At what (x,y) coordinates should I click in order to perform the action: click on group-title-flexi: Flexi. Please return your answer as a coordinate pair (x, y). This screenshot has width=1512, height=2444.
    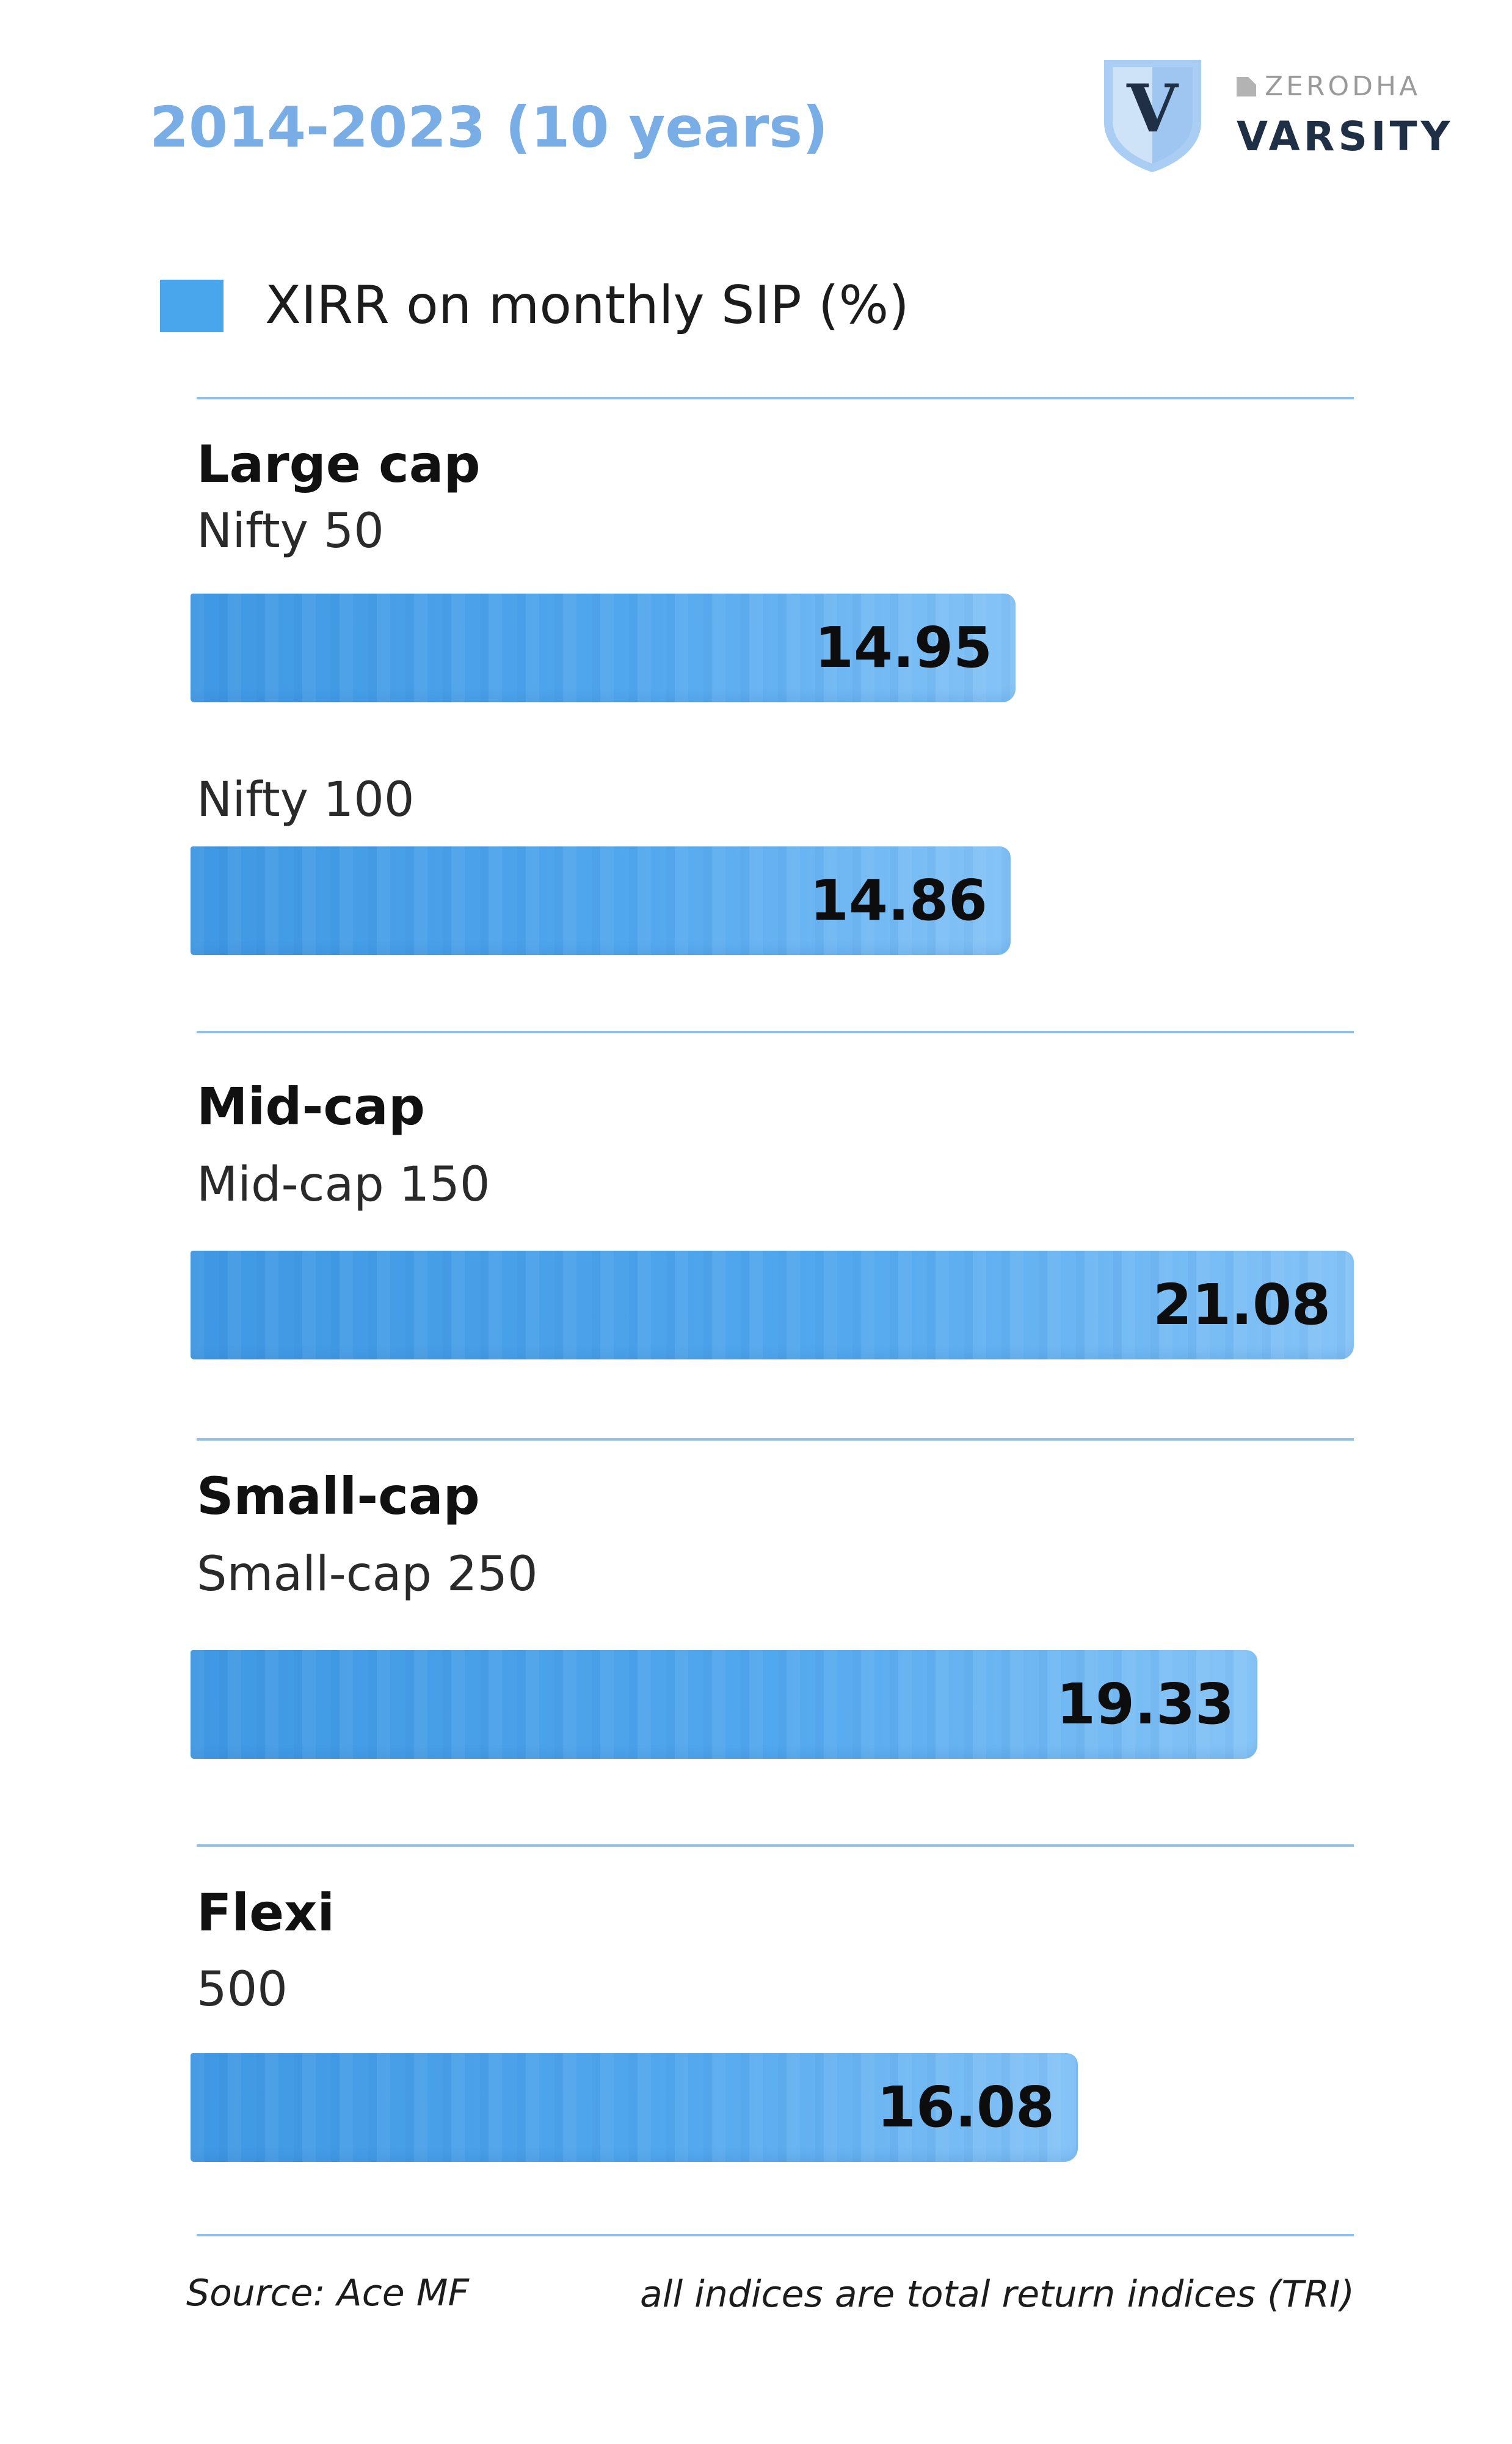
    Looking at the image, I should click on (266, 1913).